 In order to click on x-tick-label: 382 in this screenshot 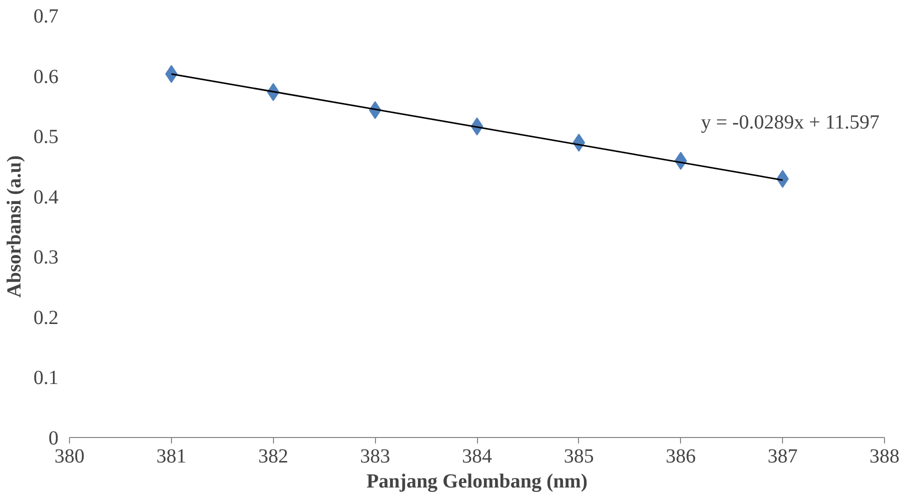, I will do `click(273, 457)`.